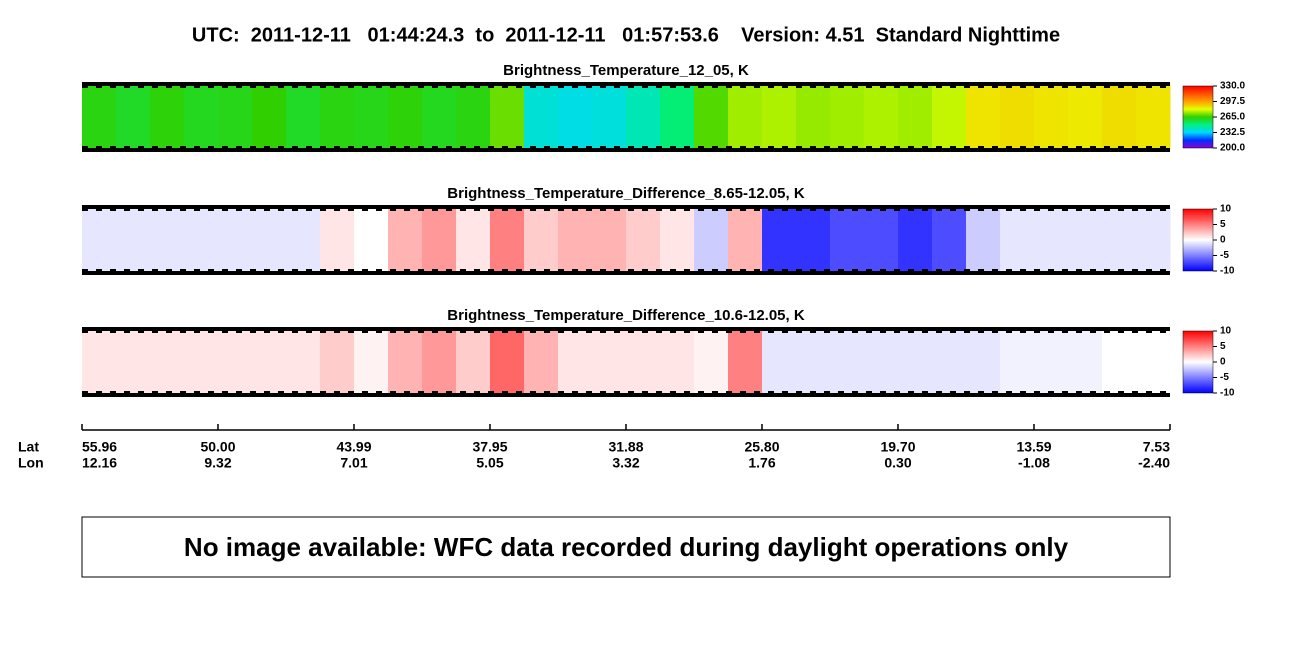 The image size is (1300, 667). Describe the element at coordinates (99, 463) in the screenshot. I see `lon-tick-label: 12.16` at that location.